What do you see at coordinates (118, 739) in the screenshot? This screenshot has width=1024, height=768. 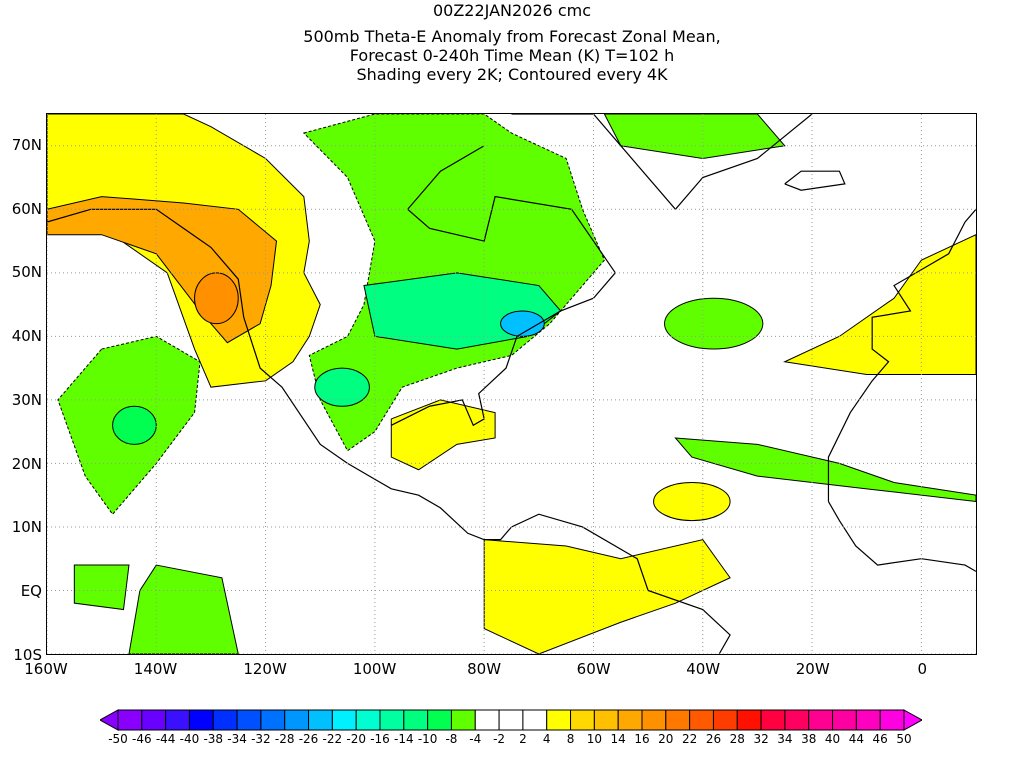 I see `colorbar-label: -50` at bounding box center [118, 739].